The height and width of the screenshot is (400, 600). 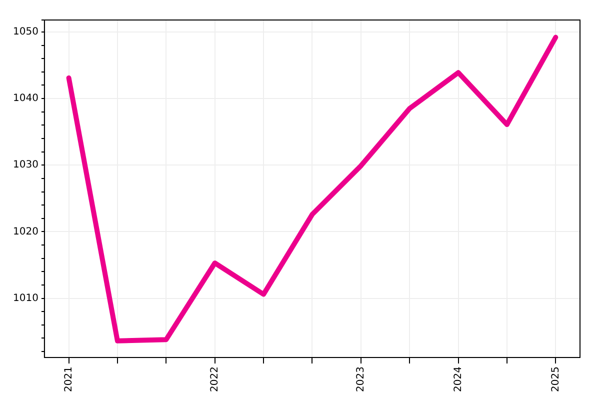 I want to click on y-tick-label: 1010, so click(x=25, y=298).